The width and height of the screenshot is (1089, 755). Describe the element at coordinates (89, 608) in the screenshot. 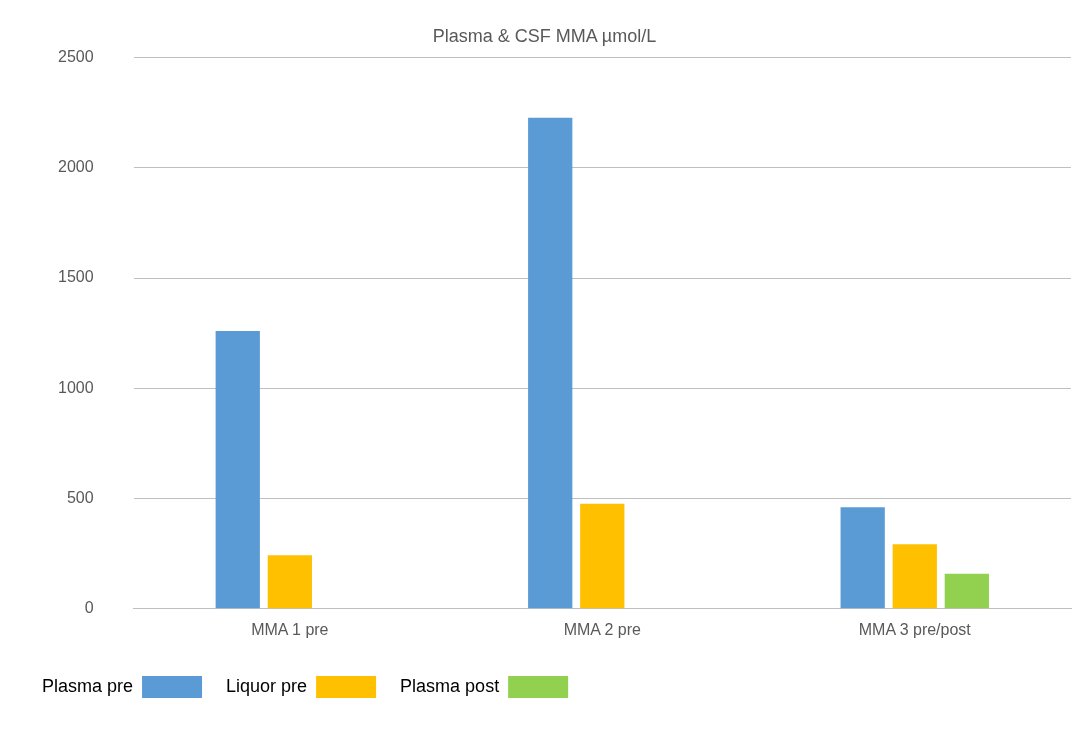

I see `y-tick-label: 0` at that location.